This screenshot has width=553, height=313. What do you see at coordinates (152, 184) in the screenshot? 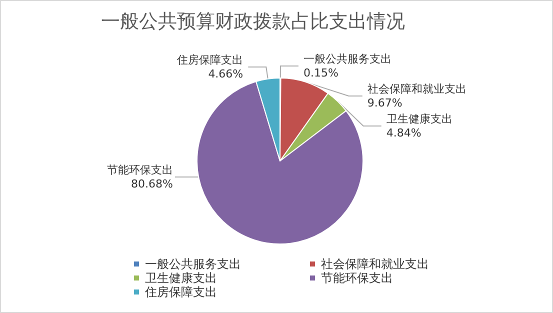
I see `data-label: 80.68%` at bounding box center [152, 184].